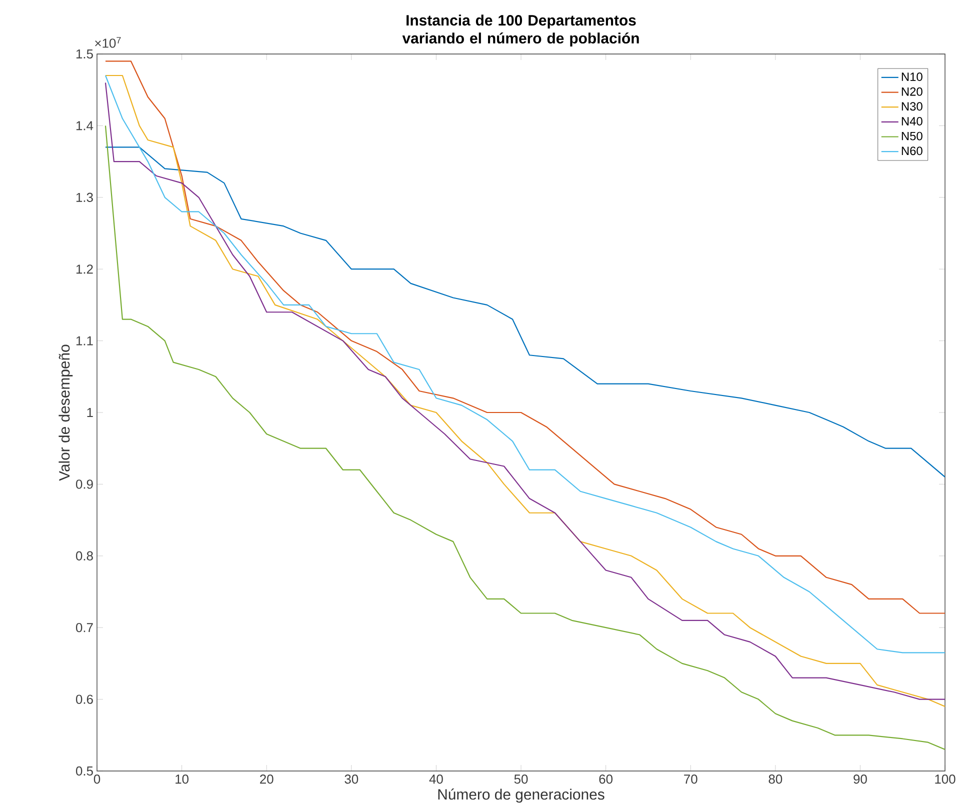  I want to click on x-tick-label: 70, so click(691, 779).